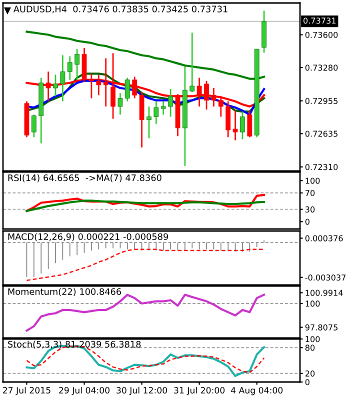 The width and height of the screenshot is (350, 400). What do you see at coordinates (65, 292) in the screenshot?
I see `chart-title: Momentum(22) 100.8466` at bounding box center [65, 292].